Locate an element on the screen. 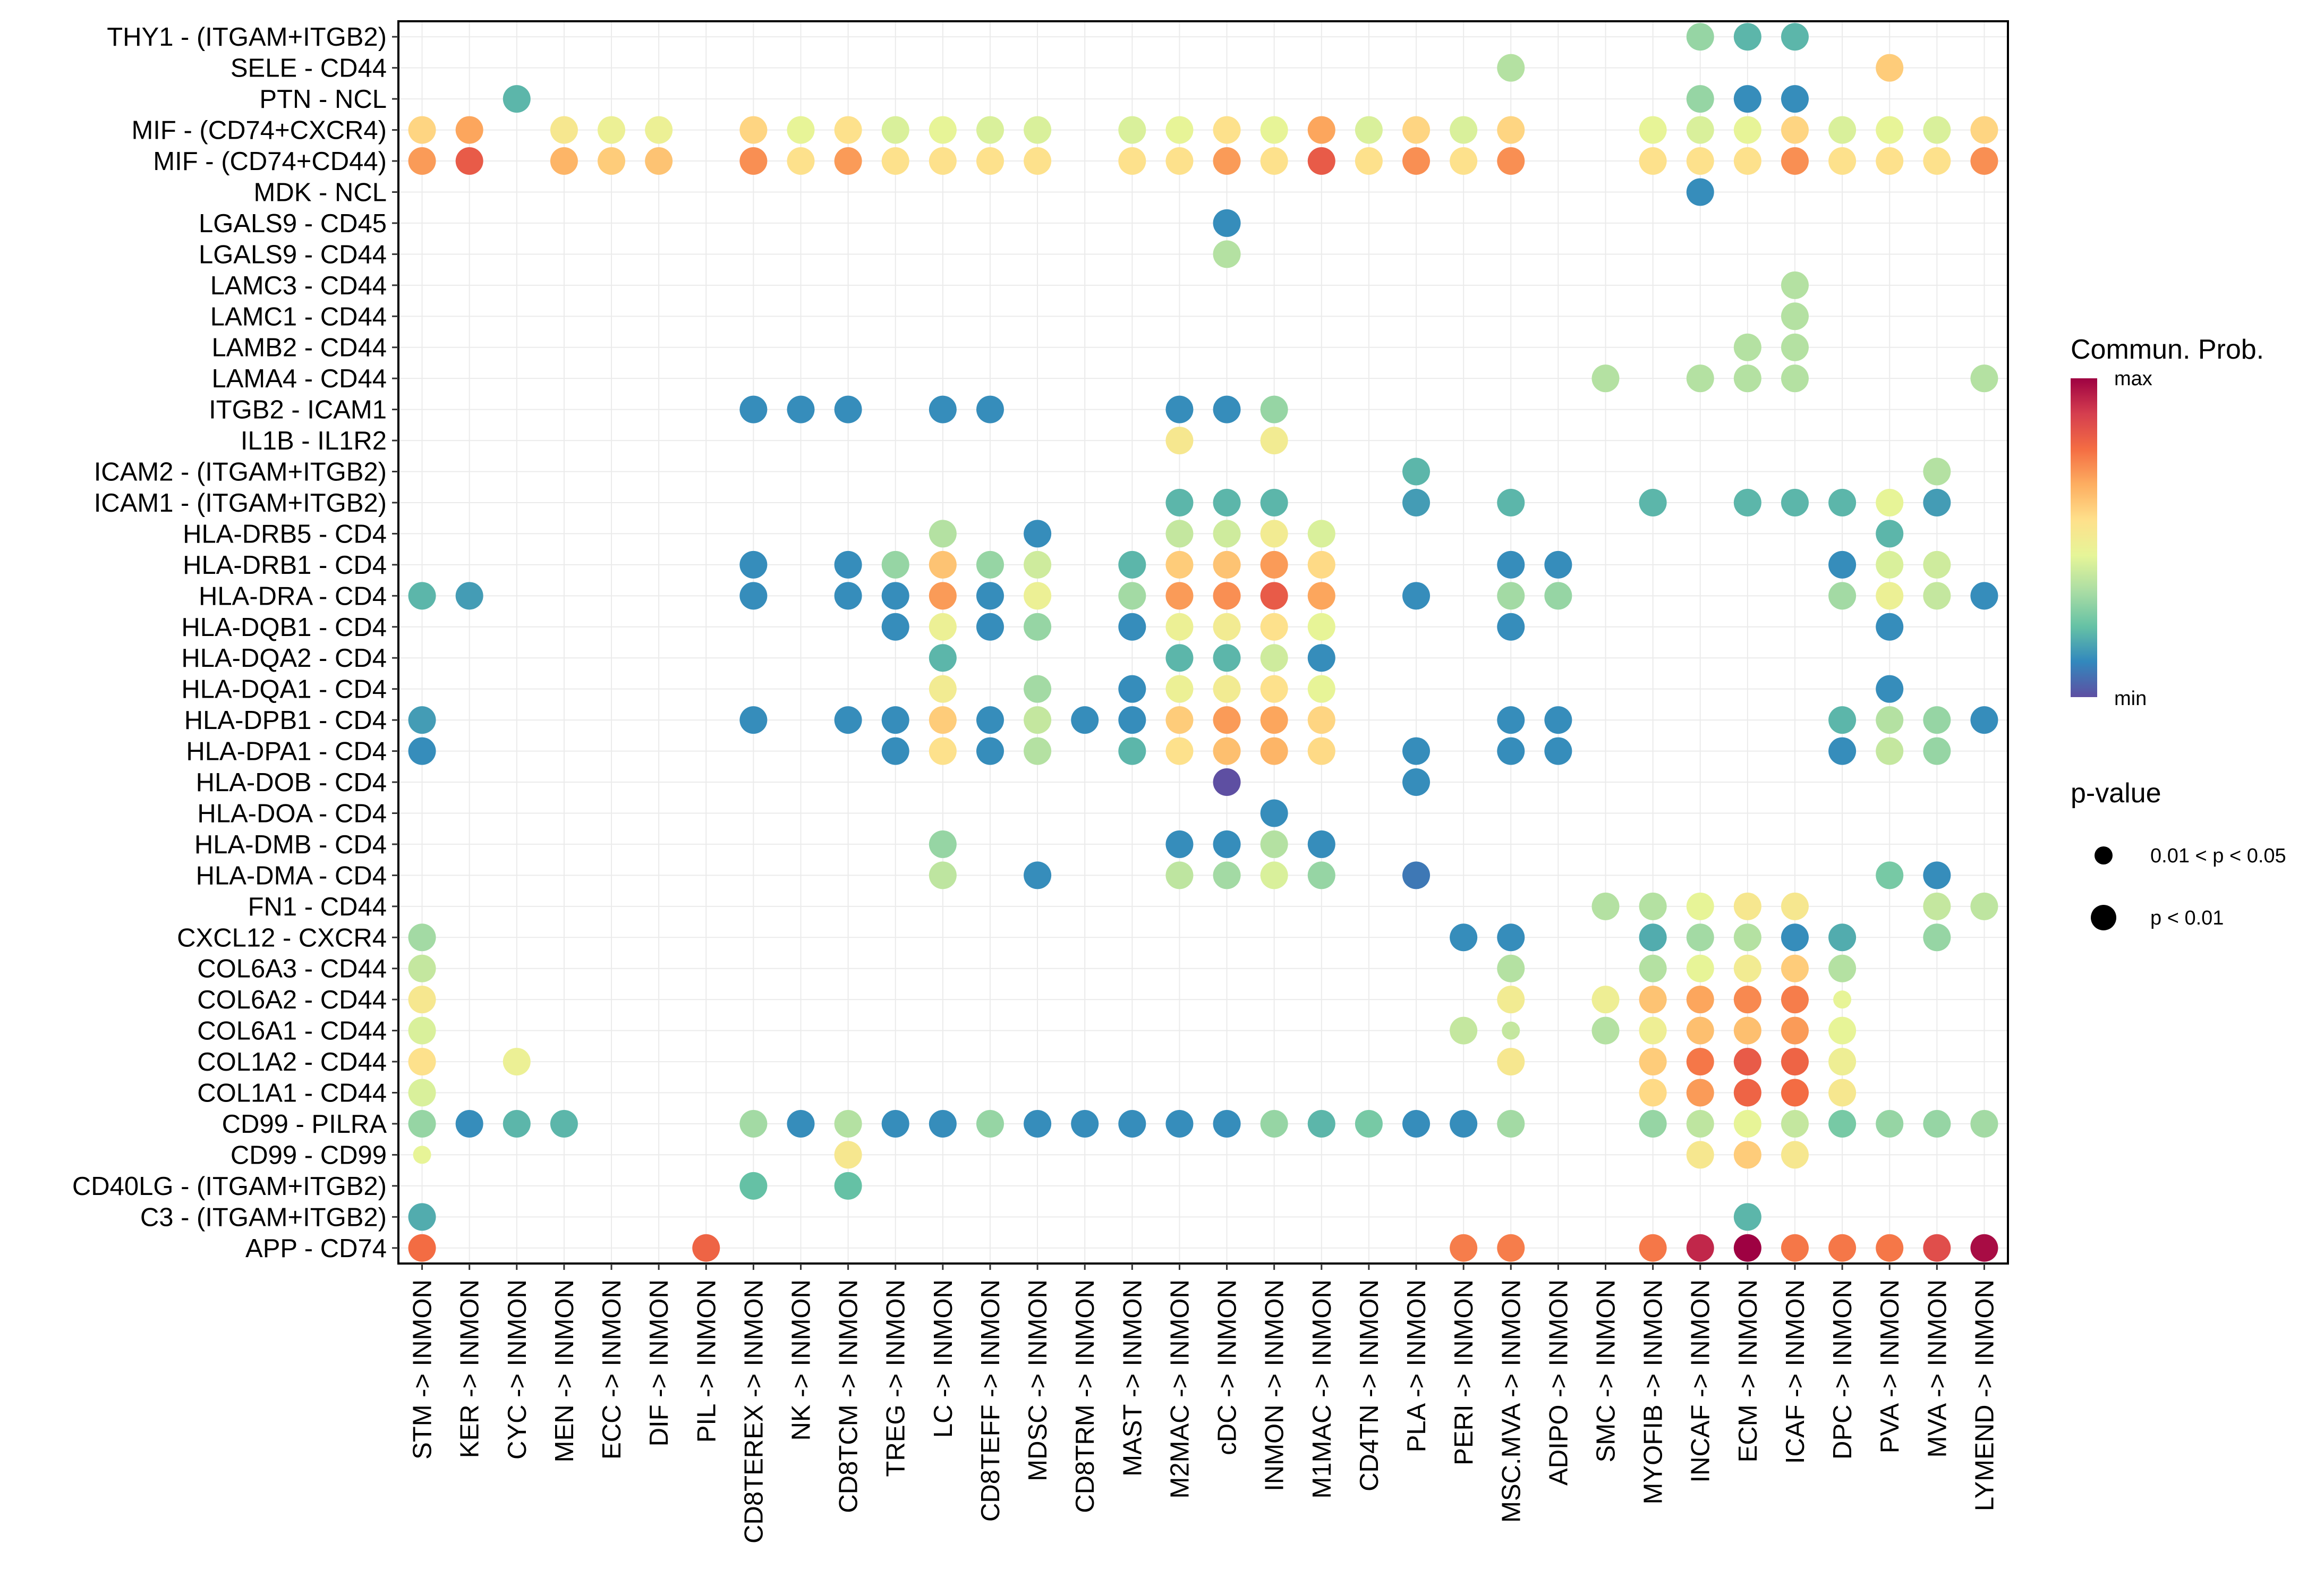  color-legend-title: Commun. Prob. is located at coordinates (2167, 349).